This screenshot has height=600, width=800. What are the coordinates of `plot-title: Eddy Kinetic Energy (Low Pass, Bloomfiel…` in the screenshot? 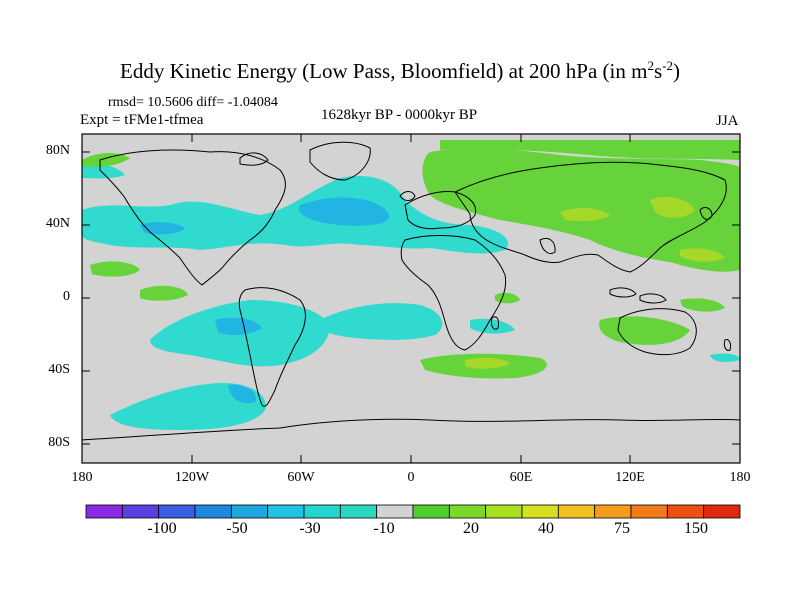 It's located at (400, 70).